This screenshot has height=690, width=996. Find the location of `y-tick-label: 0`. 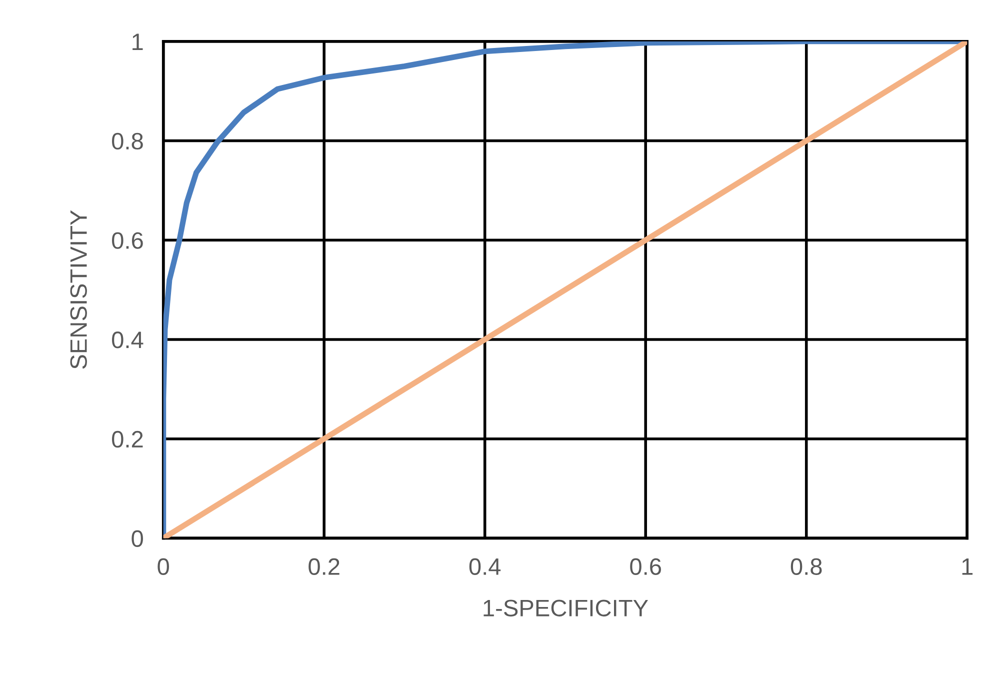

y-tick-label: 0 is located at coordinates (137, 538).